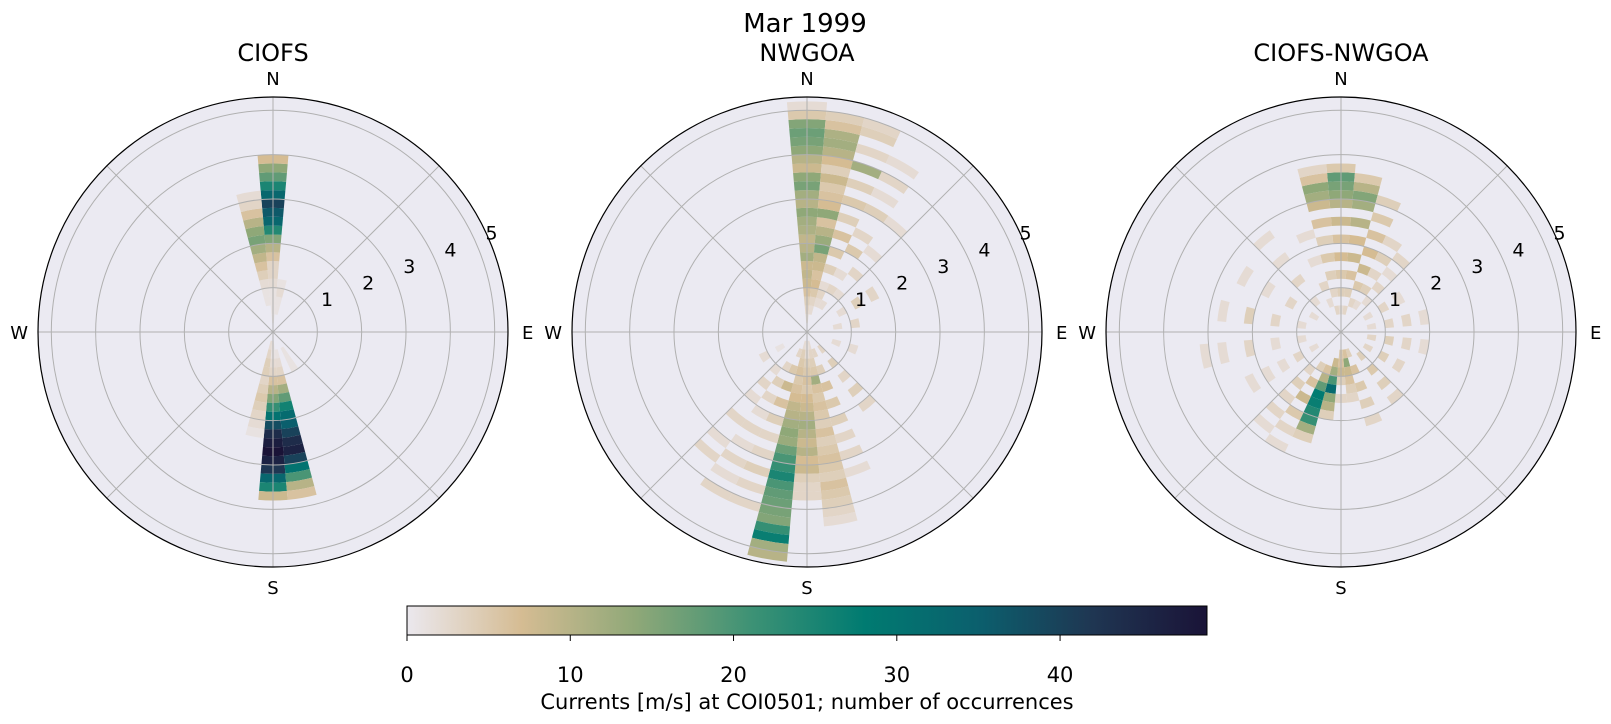 The image size is (1611, 724). What do you see at coordinates (806, 79) in the screenshot?
I see `compass-label-n: N` at bounding box center [806, 79].